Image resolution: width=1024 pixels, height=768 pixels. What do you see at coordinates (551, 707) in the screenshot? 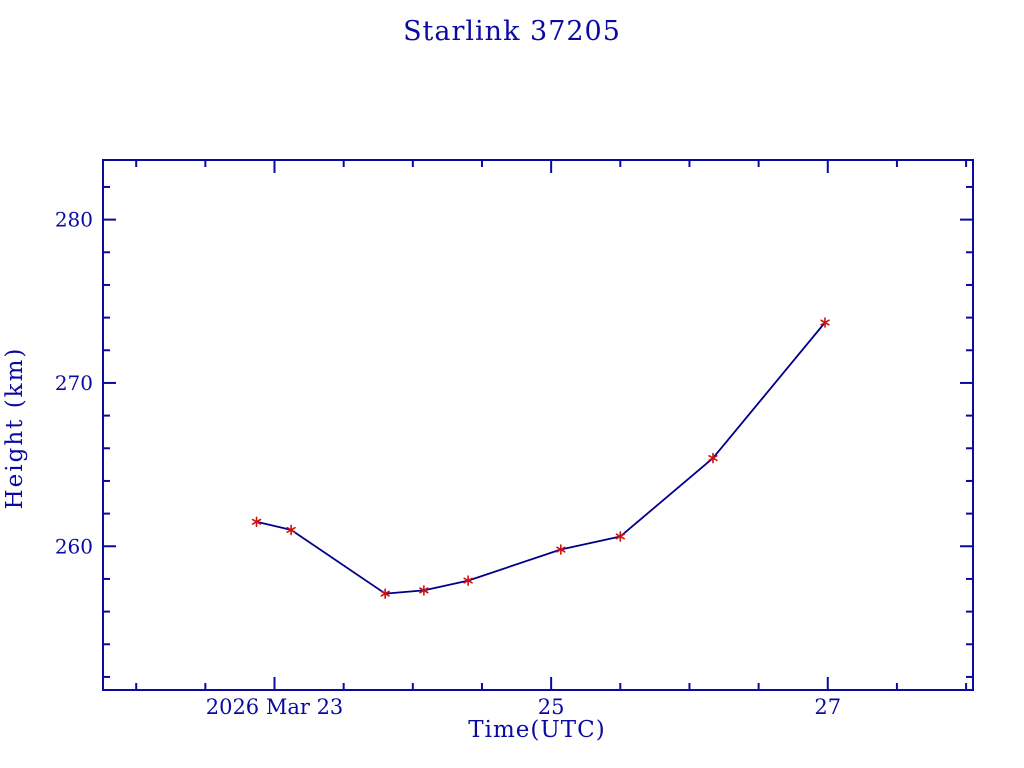
I see `x-tick-label-1: 25` at bounding box center [551, 707].